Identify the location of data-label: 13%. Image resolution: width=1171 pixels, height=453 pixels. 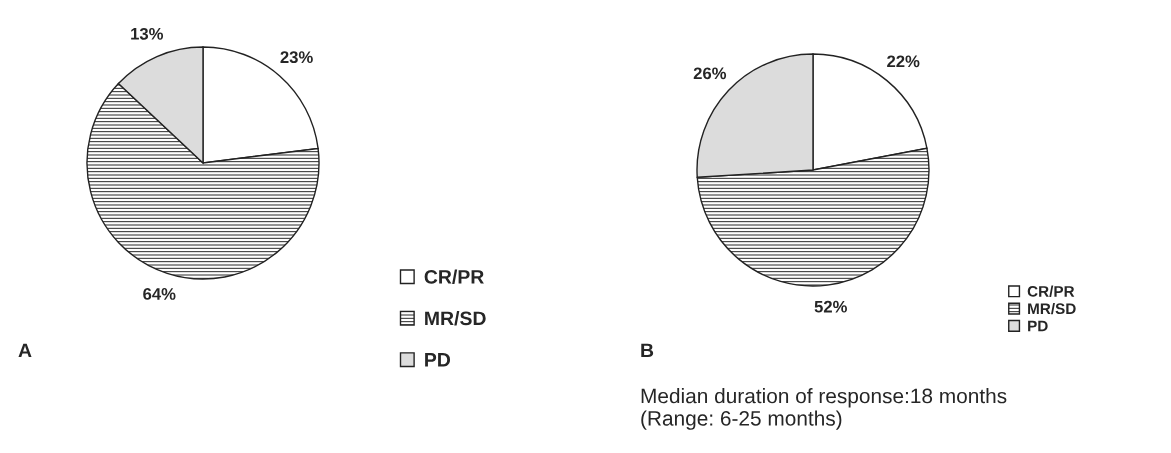
(147, 33).